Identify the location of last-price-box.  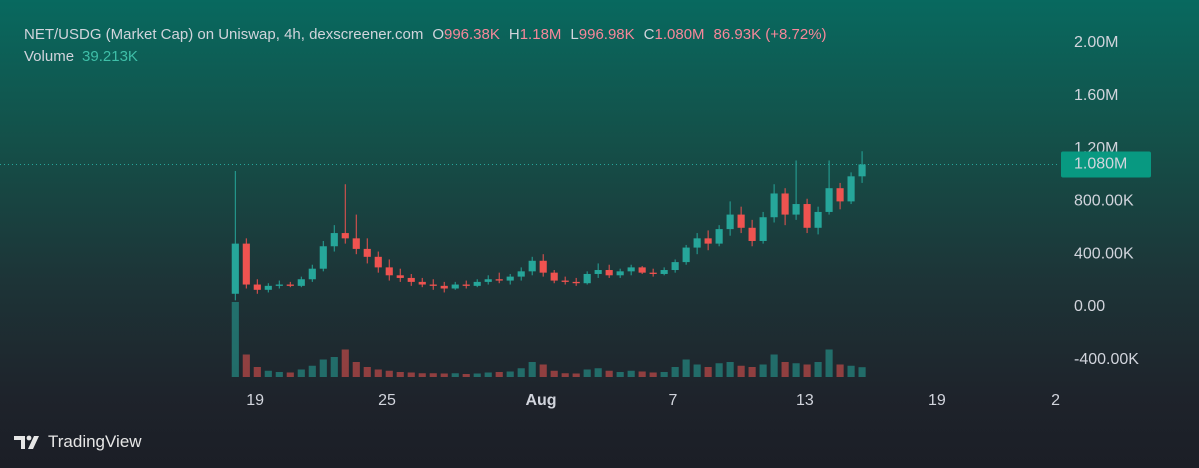
(1106, 164).